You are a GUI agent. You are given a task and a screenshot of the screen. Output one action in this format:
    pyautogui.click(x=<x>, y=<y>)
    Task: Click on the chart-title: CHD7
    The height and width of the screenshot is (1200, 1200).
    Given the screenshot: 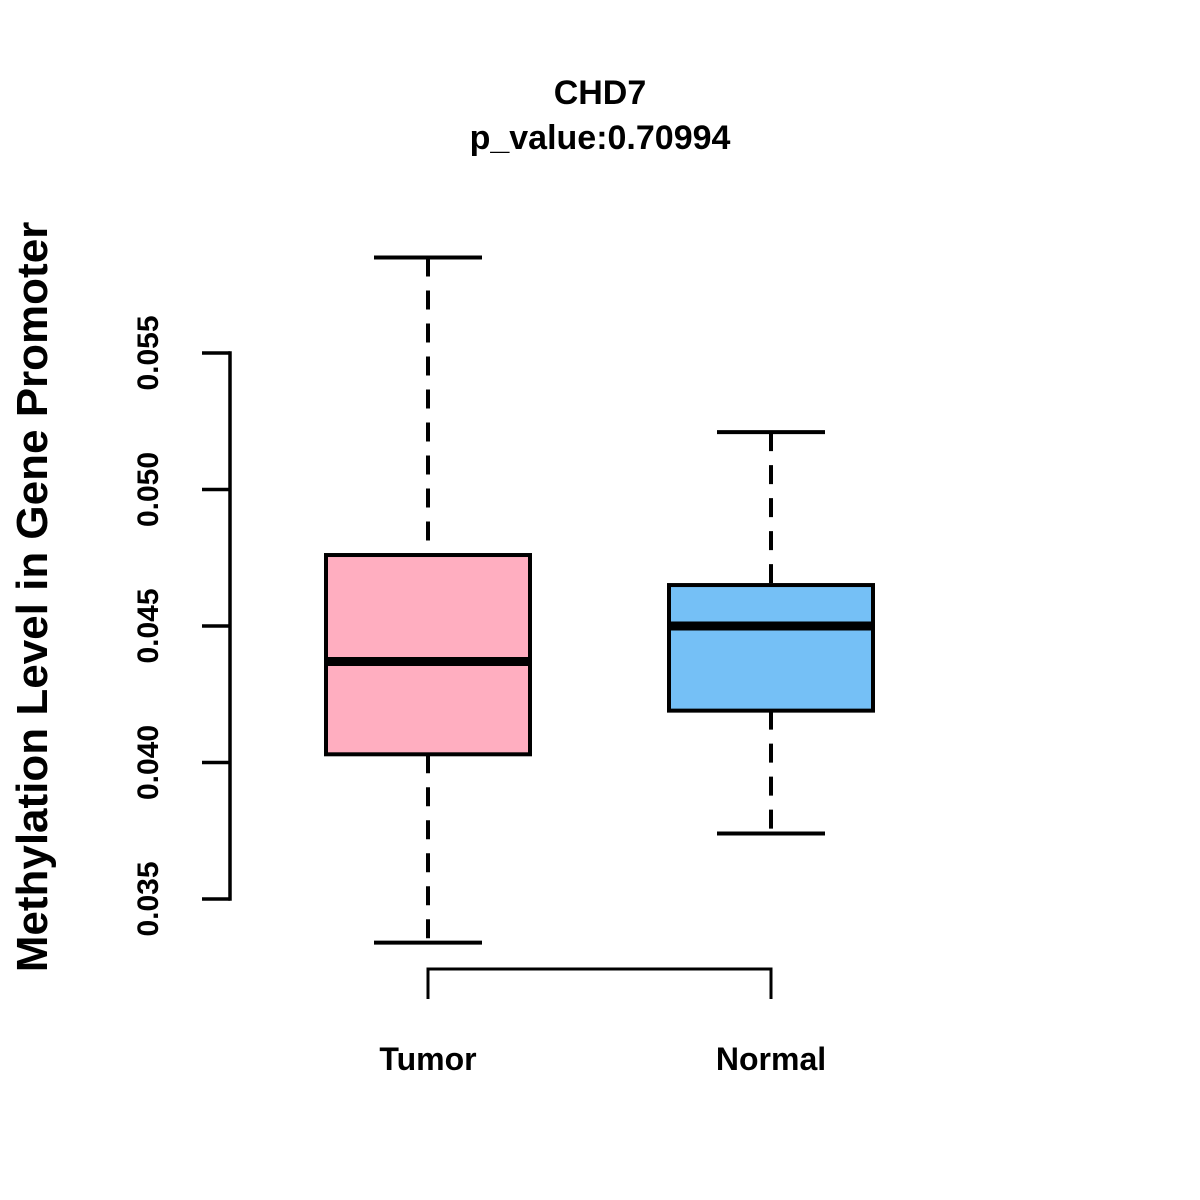 What is the action you would take?
    pyautogui.click(x=600, y=93)
    